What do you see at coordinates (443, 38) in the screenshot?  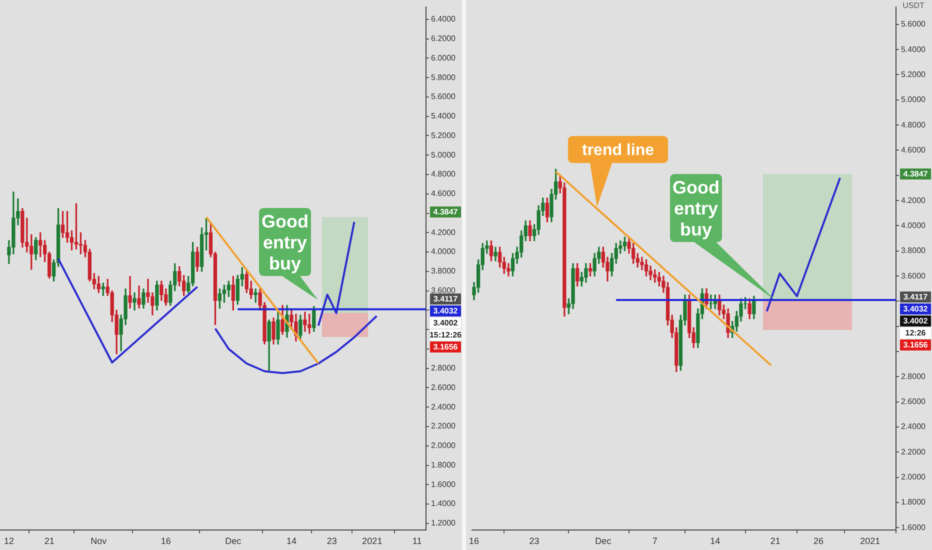 I see `y-tick-label: 6.2000` at bounding box center [443, 38].